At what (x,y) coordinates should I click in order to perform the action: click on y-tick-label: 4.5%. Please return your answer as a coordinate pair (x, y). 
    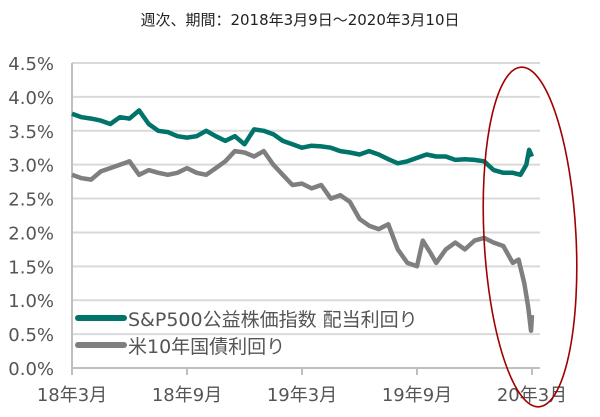
    Looking at the image, I should click on (31, 64).